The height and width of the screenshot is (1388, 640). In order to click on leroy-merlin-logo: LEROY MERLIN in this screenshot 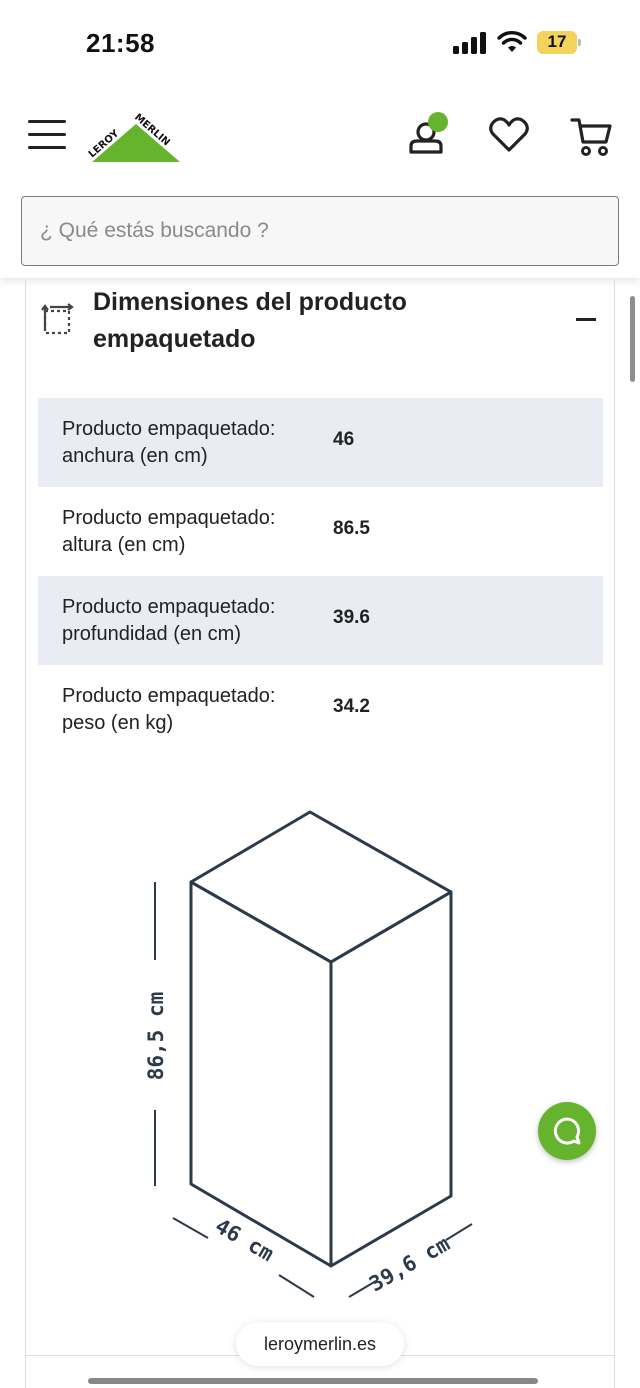, I will do `click(134, 135)`.